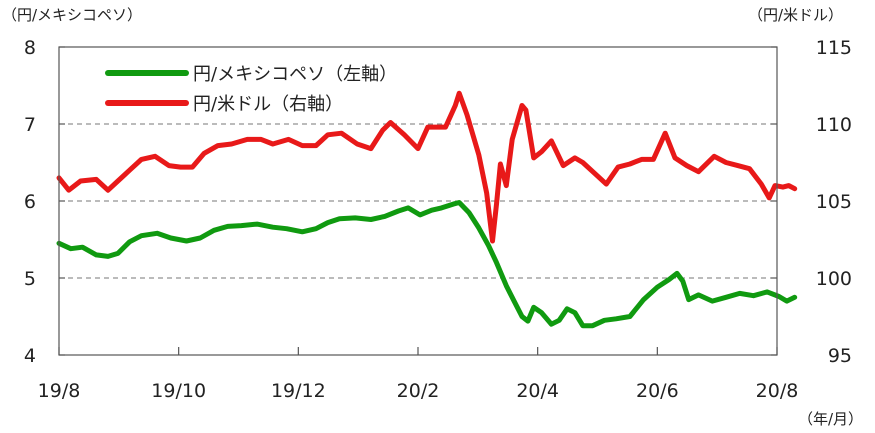 Image resolution: width=875 pixels, height=433 pixels. I want to click on legend-label-usd: 円/米ドル（右軸）, so click(268, 104).